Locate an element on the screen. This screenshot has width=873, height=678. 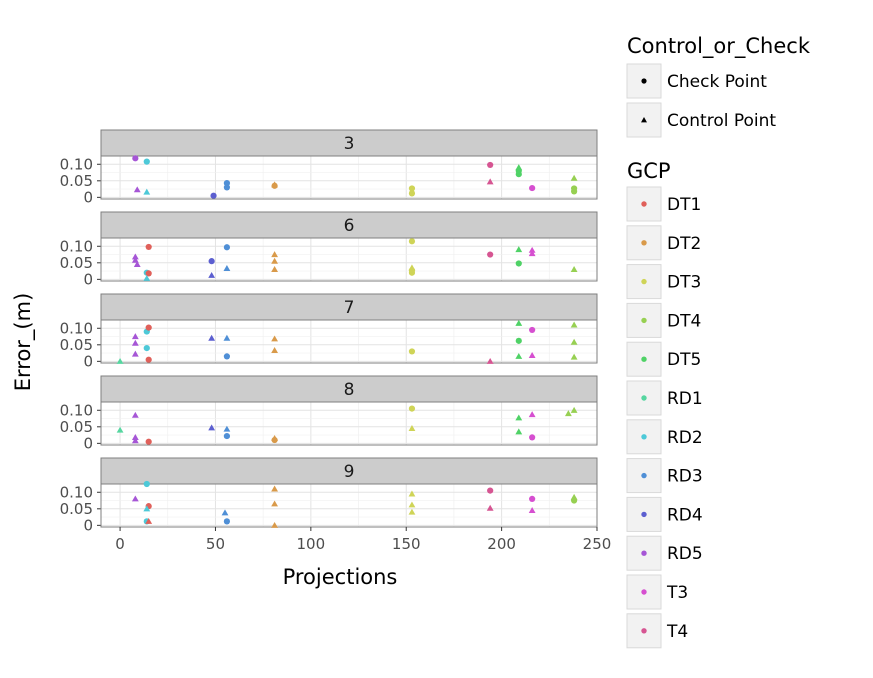
control-point-marker-rd2 is located at coordinates (147, 277).